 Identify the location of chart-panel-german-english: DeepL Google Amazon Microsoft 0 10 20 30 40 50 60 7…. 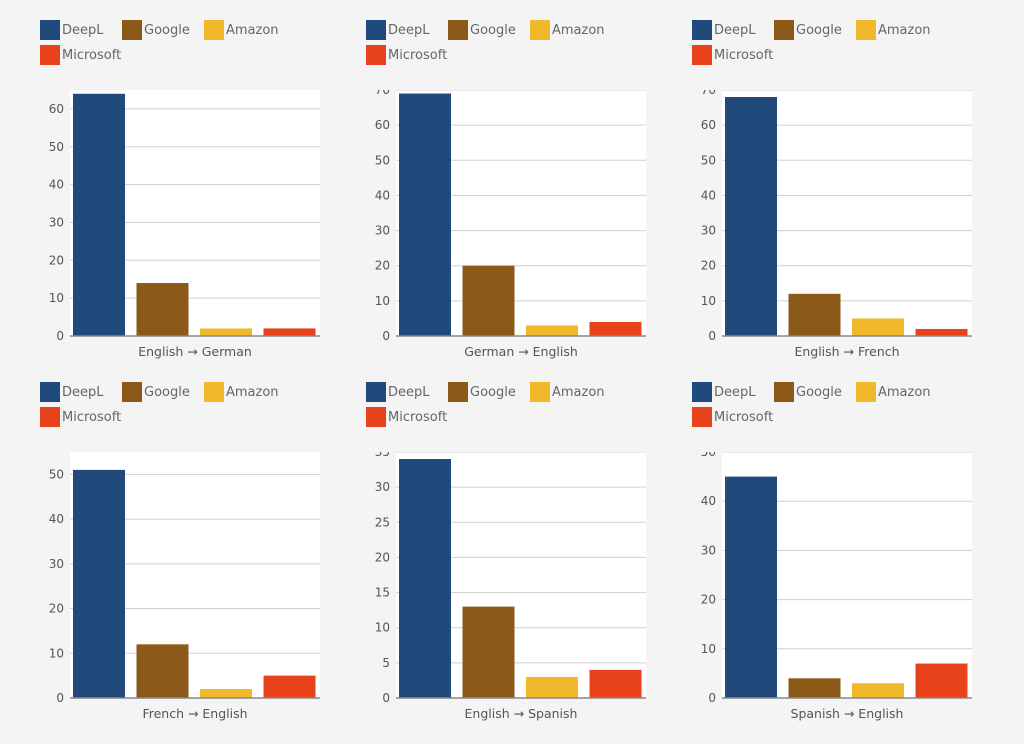
(516, 201).